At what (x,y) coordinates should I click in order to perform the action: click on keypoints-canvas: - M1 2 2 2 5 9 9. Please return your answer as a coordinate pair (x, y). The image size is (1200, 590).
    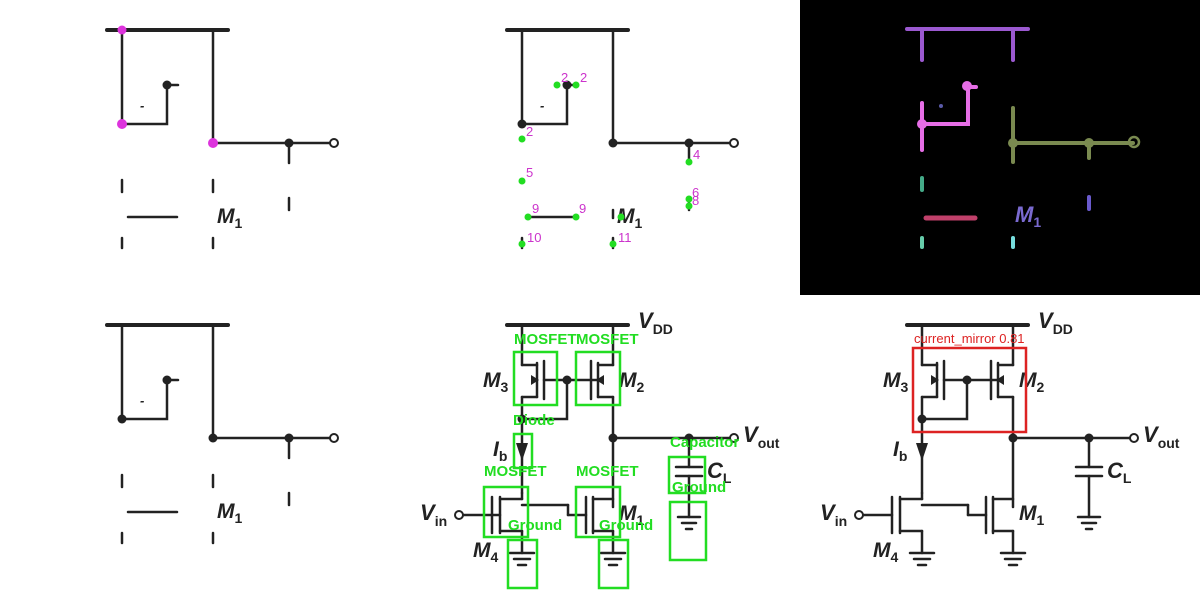
    Looking at the image, I should click on (622, 139).